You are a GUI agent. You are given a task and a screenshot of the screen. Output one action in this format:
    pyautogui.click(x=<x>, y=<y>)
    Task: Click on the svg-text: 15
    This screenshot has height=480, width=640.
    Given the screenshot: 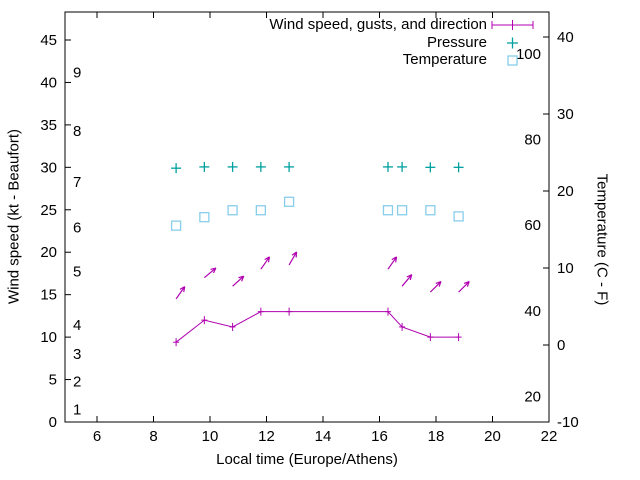 What is the action you would take?
    pyautogui.click(x=48, y=295)
    